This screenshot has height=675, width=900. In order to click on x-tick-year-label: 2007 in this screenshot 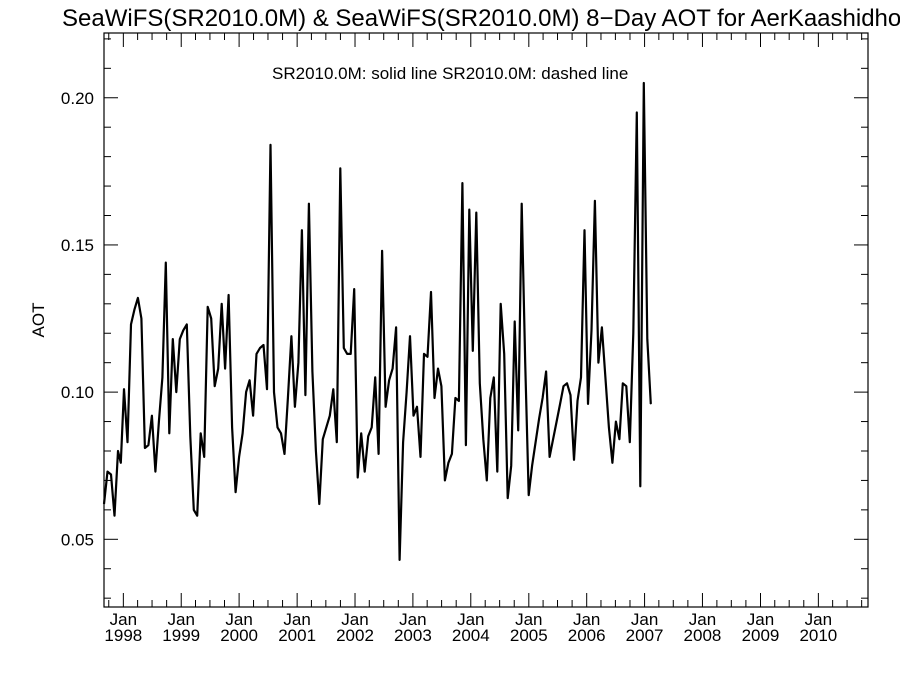, I will do `click(645, 635)`.